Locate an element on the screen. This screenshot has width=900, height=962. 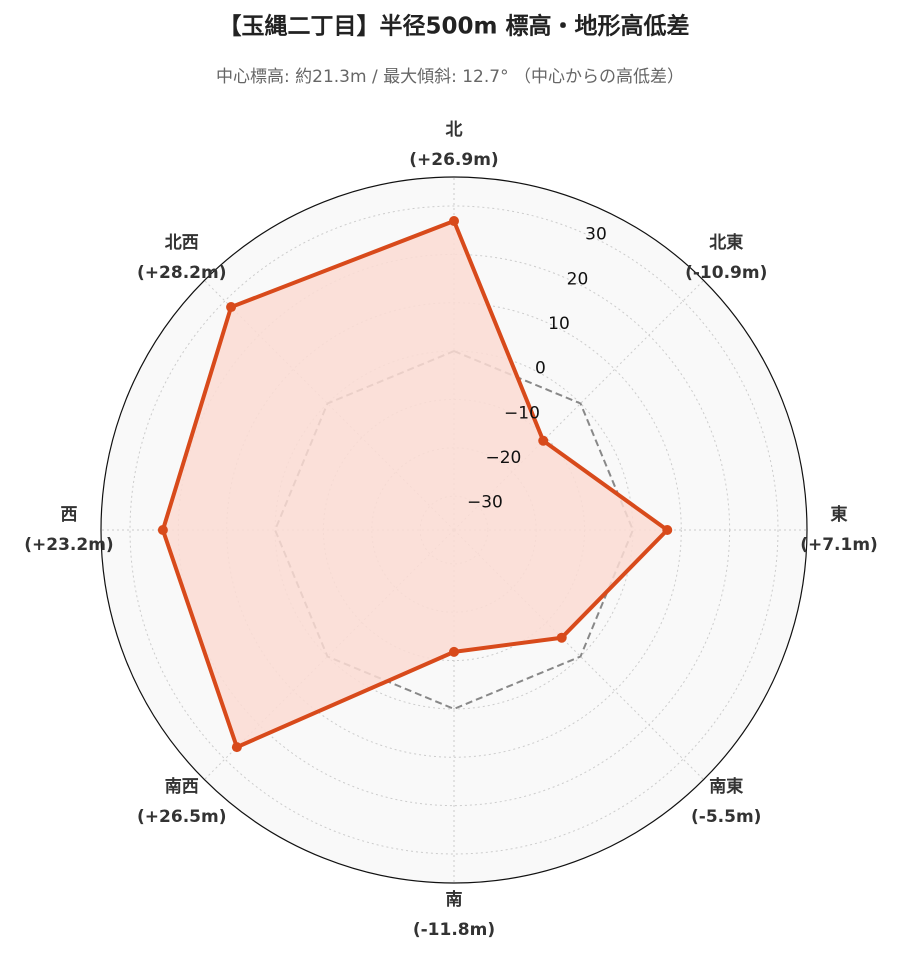
value-label: (-11.8m) is located at coordinates (454, 930).